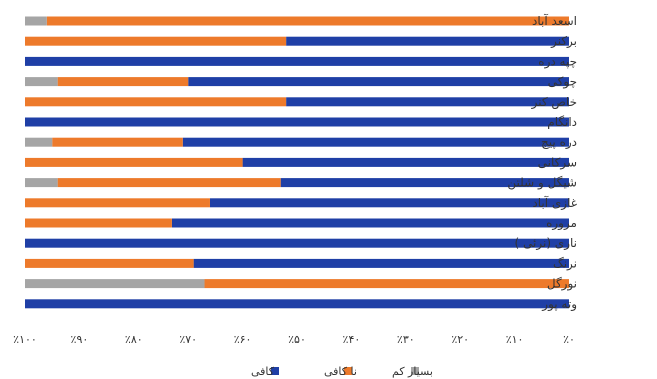  I want to click on x-tick-label: ٪۷۰, so click(188, 339).